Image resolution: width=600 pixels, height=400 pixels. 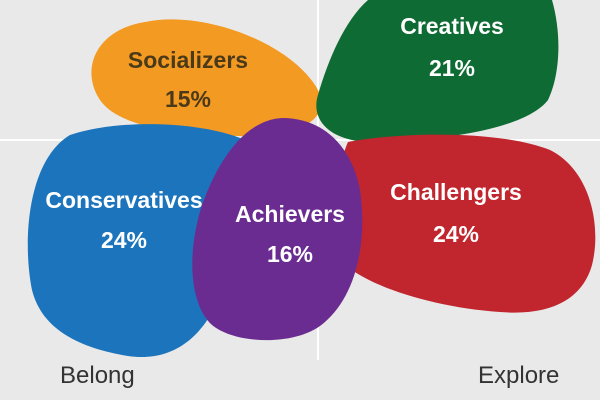 I want to click on axis-label-explore: Explore, so click(x=519, y=375).